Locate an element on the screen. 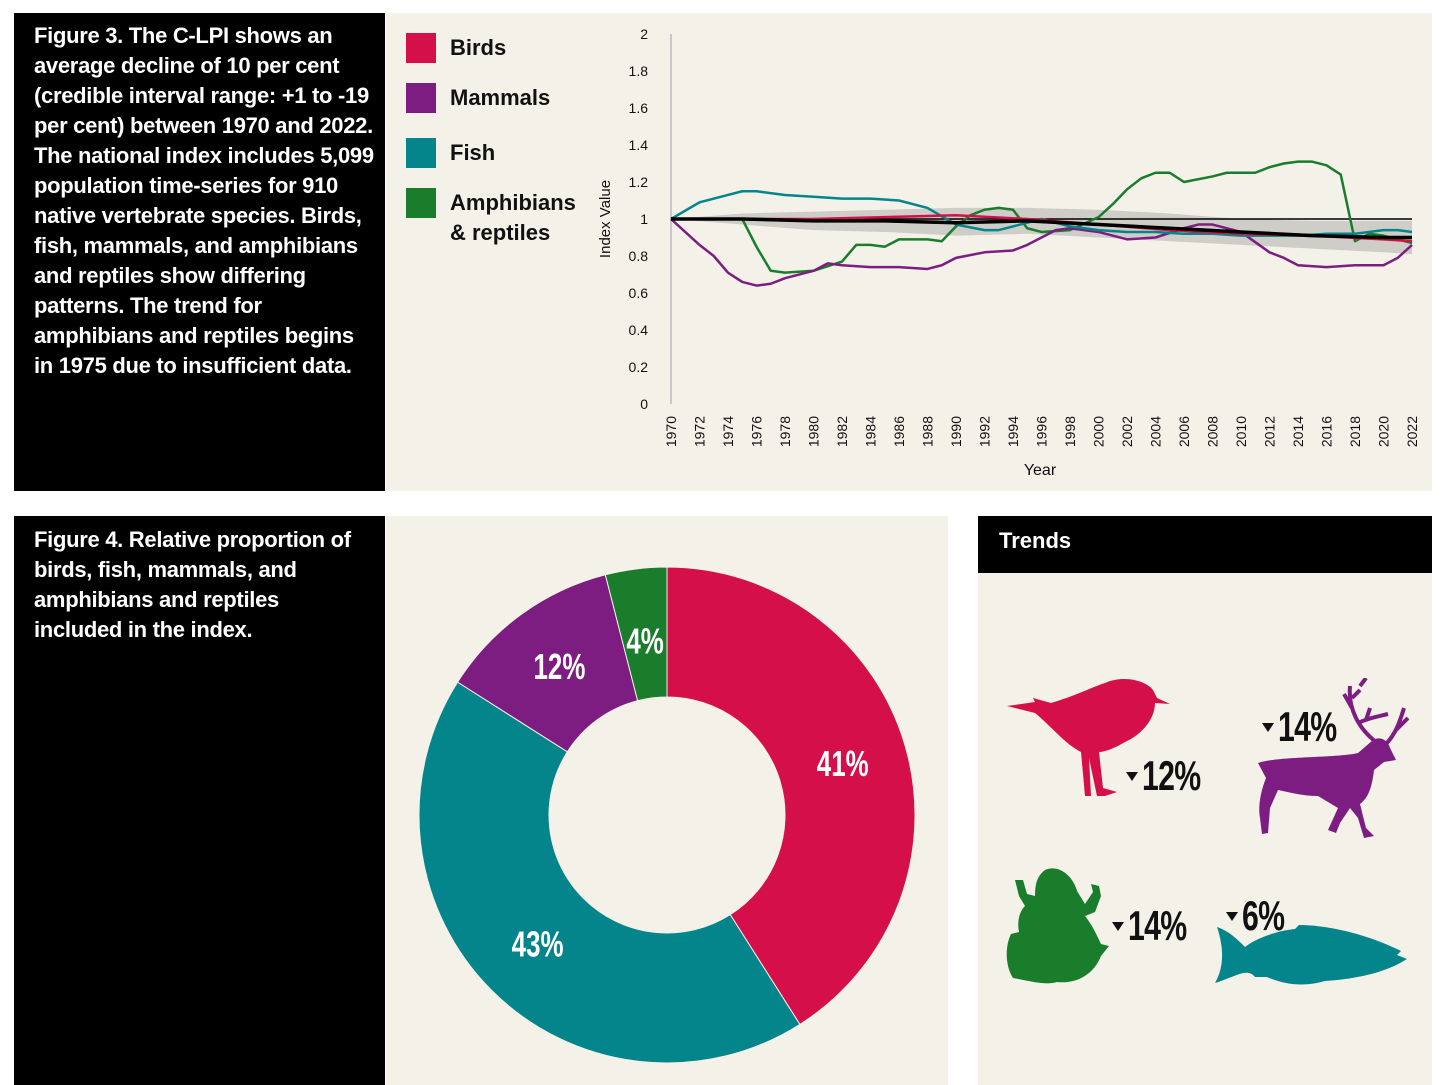  x-tick-label: 1998 is located at coordinates (1070, 431).